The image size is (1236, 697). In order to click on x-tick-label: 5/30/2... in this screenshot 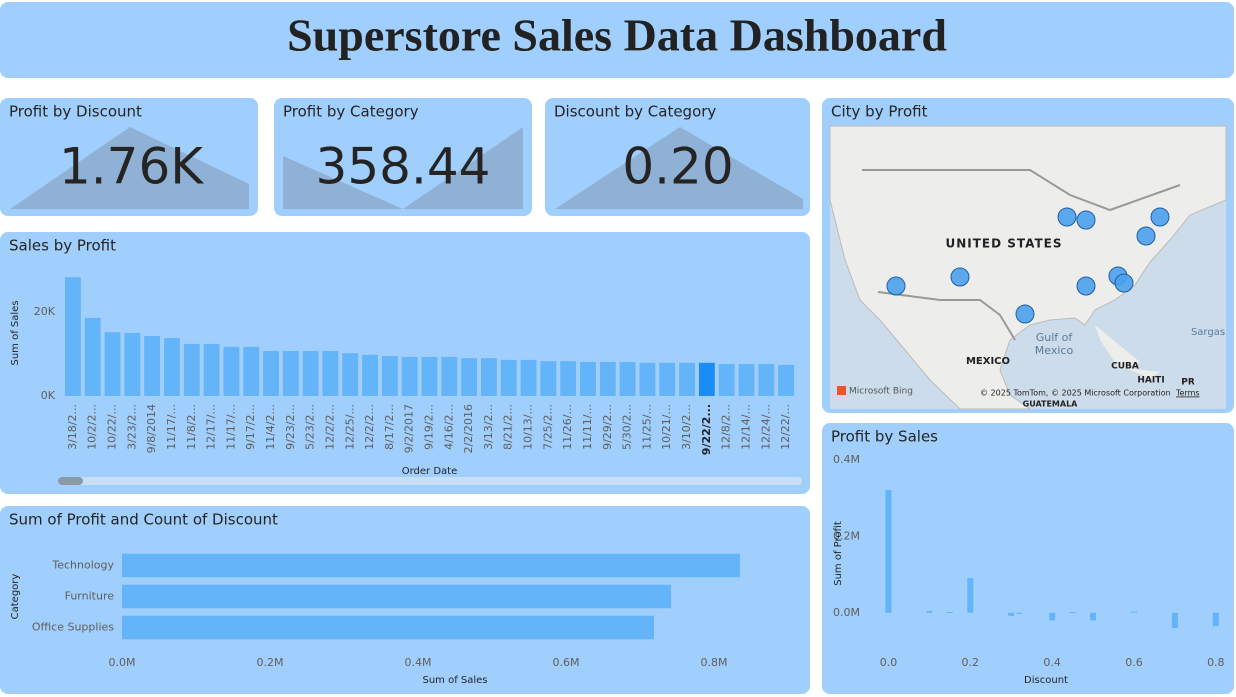, I will do `click(627, 427)`.